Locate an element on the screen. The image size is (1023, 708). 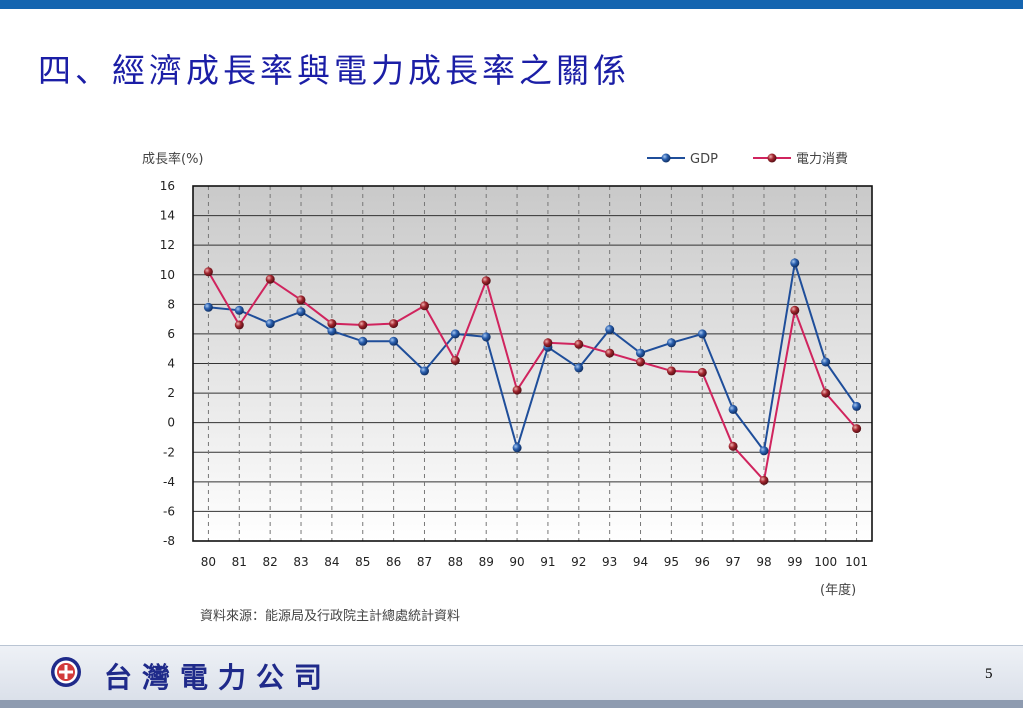
x-tick-label: 99 is located at coordinates (794, 562).